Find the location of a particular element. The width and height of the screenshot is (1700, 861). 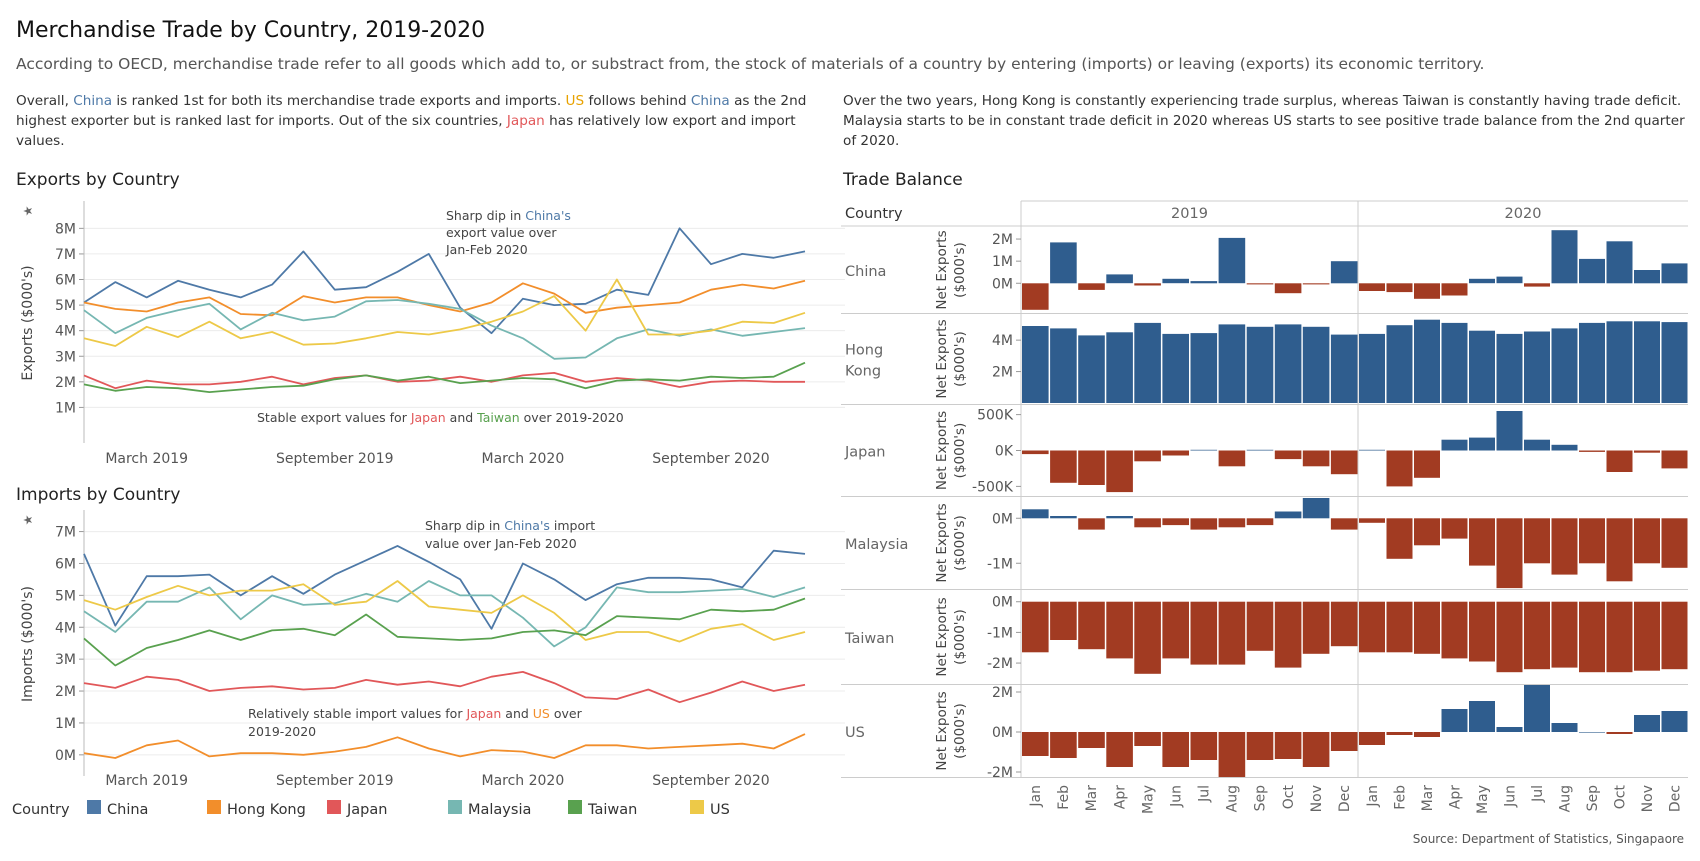

annotation-run: and is located at coordinates (516, 713).